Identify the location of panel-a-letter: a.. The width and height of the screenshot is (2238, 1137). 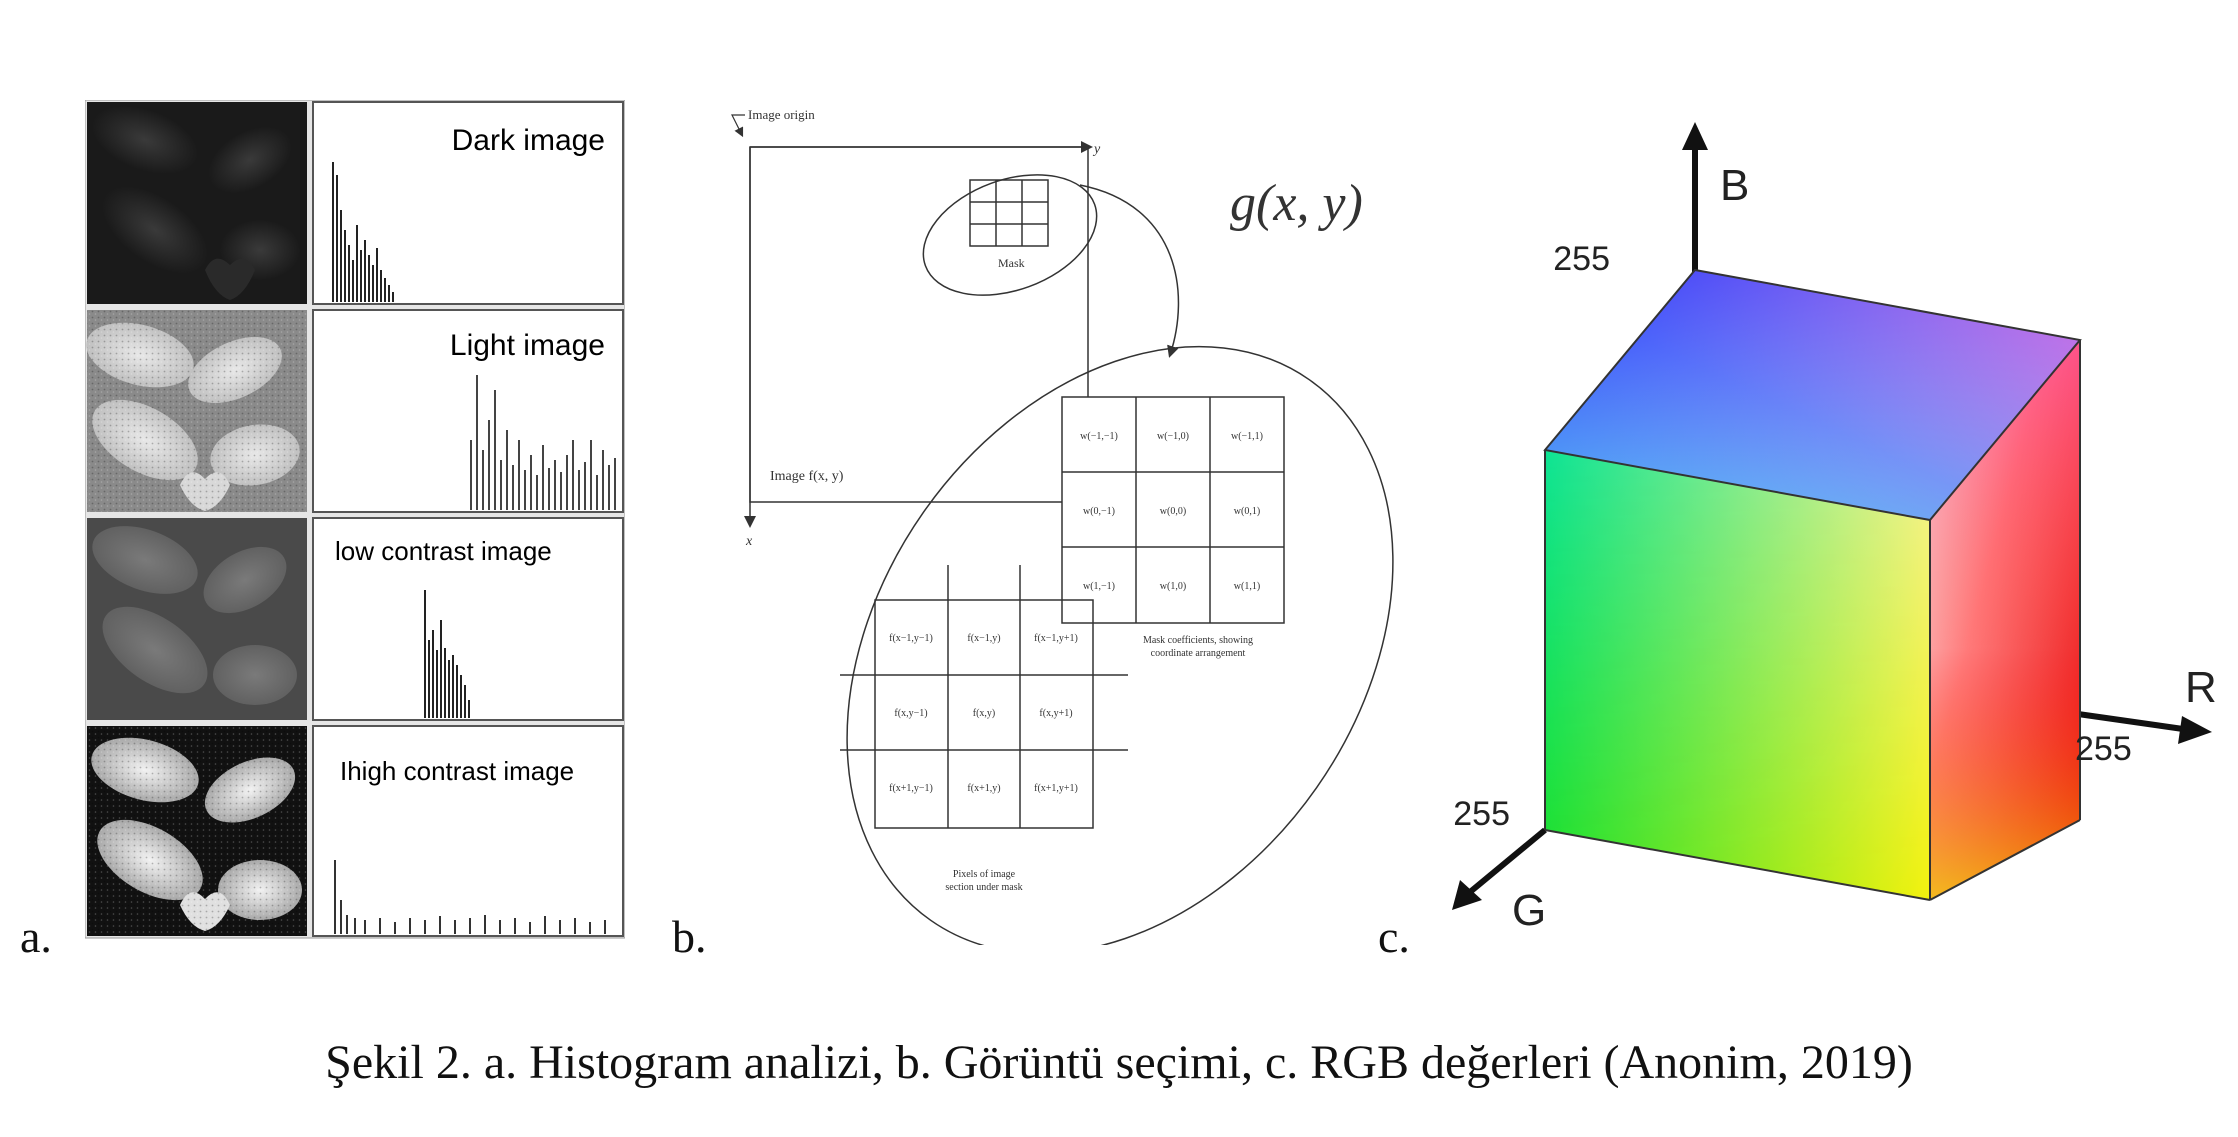
(36, 936).